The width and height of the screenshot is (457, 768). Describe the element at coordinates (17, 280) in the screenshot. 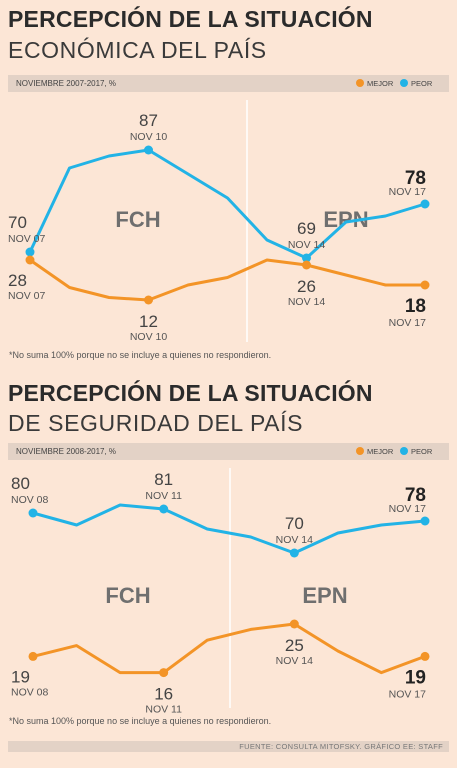

I see `data-label-value: 28` at that location.